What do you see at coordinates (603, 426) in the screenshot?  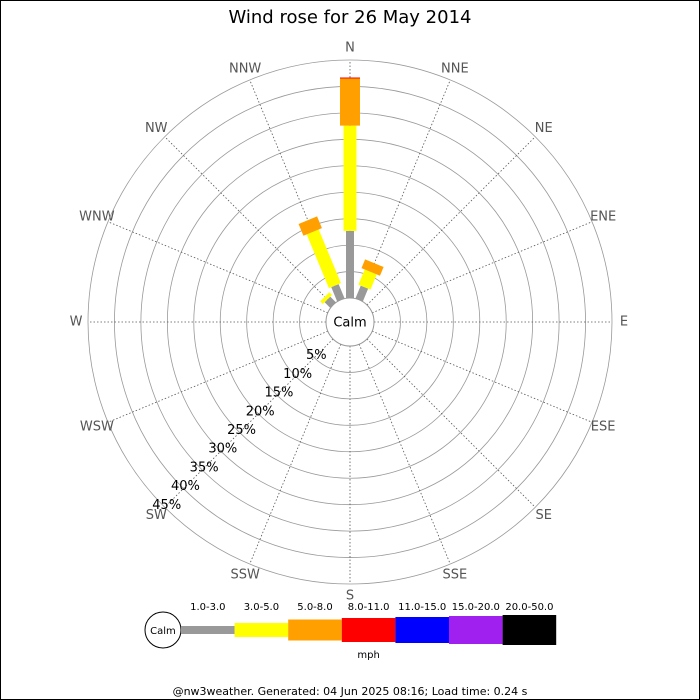 I see `direction-label: ESE` at bounding box center [603, 426].